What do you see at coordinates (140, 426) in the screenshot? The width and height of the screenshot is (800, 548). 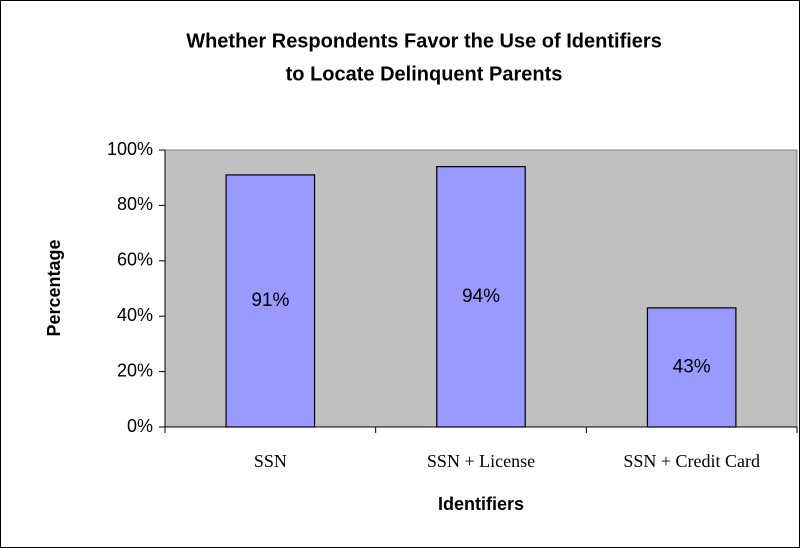 I see `y-tick-label: 0%` at bounding box center [140, 426].